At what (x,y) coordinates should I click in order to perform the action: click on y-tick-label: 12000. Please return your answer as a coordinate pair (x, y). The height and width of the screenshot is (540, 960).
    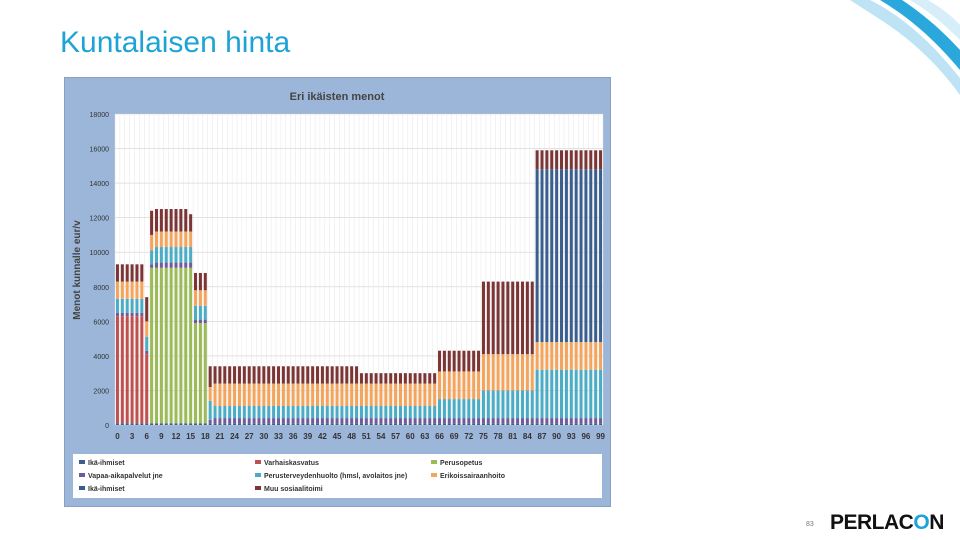
    Looking at the image, I should click on (100, 219).